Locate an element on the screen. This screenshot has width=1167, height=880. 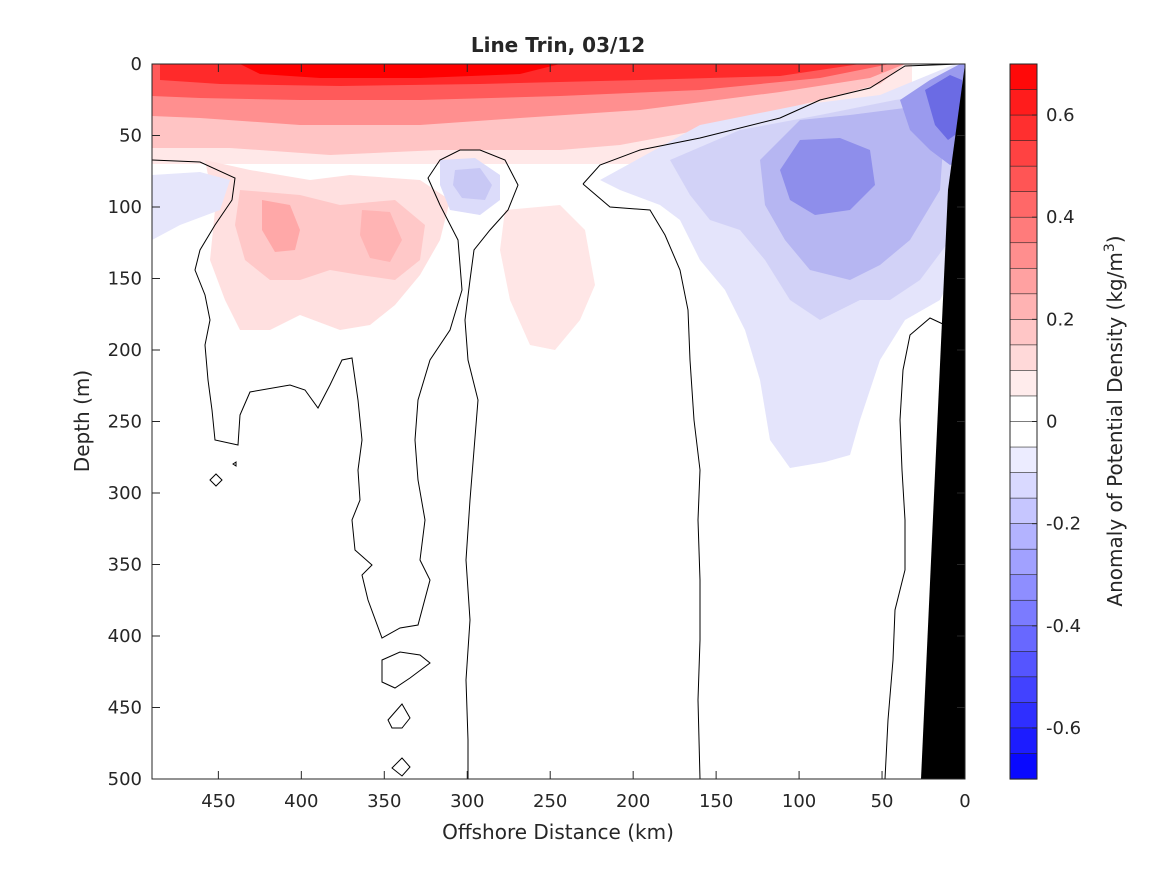
zero-contour-east is located at coordinates (915, 548).